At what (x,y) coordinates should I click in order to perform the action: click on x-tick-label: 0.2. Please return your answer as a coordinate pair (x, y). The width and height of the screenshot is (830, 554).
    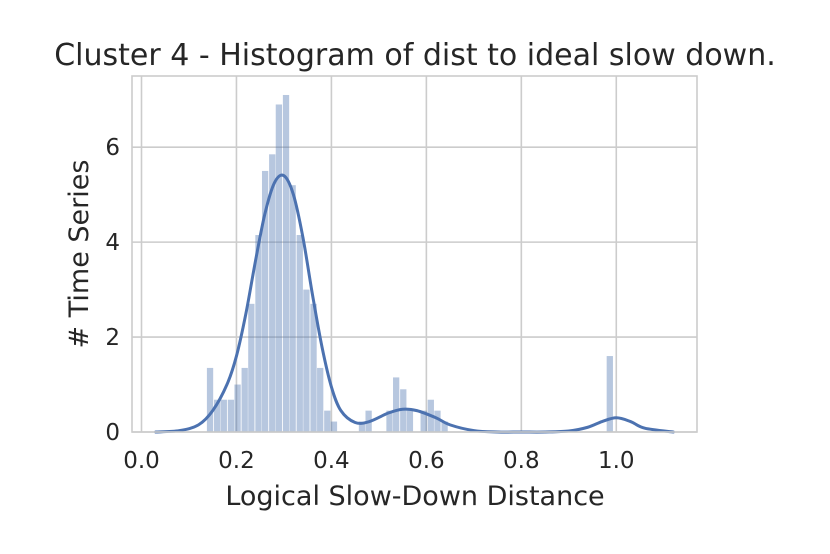
    Looking at the image, I should click on (236, 461).